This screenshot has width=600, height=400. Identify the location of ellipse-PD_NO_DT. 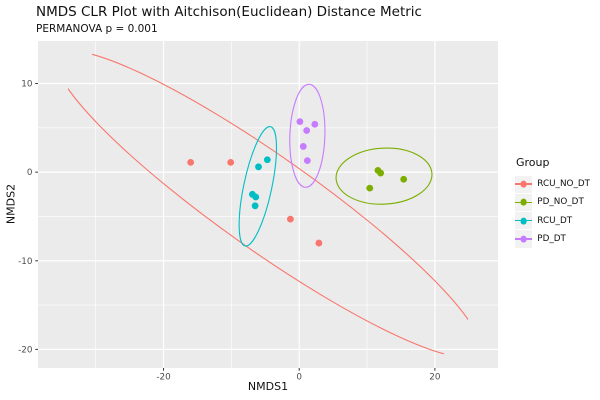
(384, 176).